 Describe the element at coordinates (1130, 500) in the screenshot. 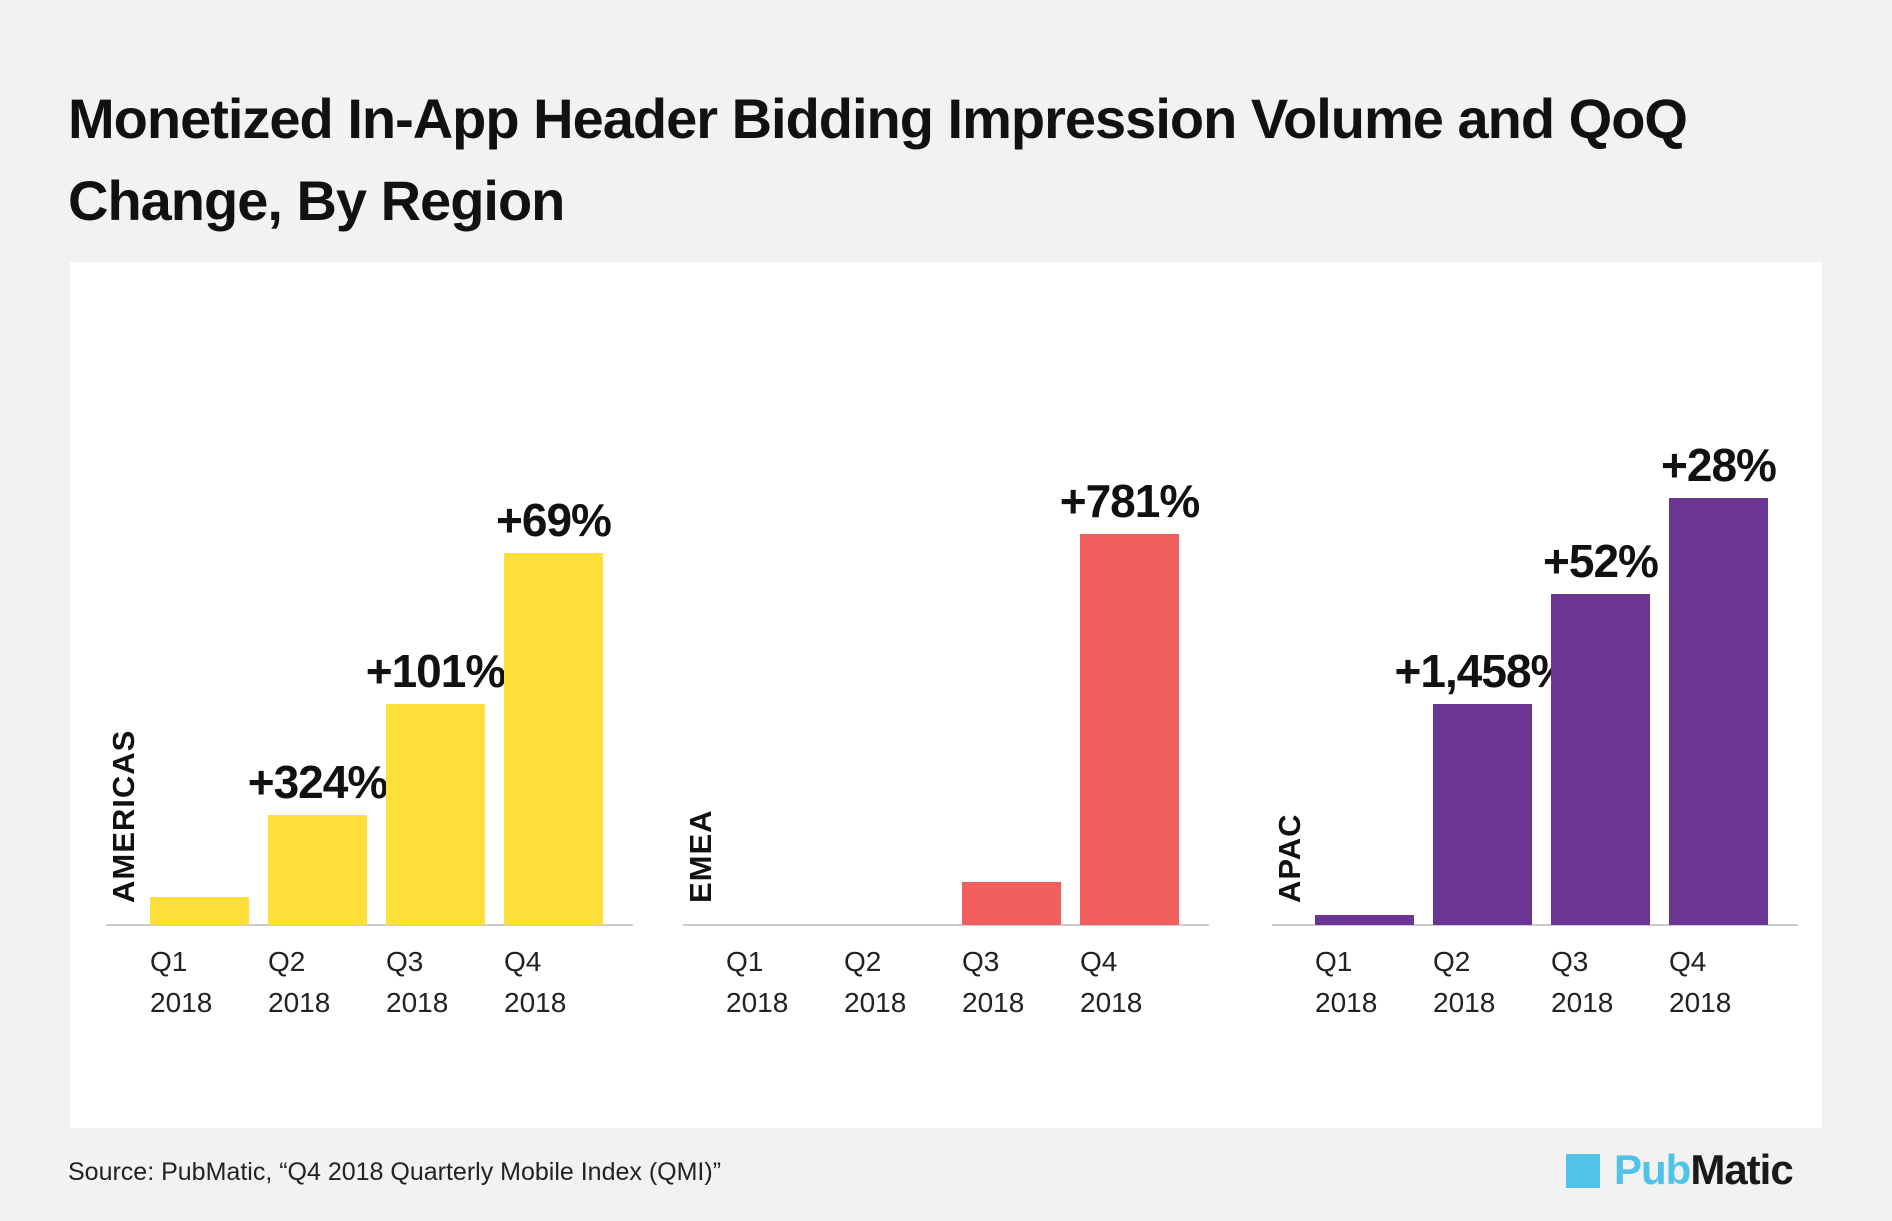

I see `change-label: +781%` at that location.